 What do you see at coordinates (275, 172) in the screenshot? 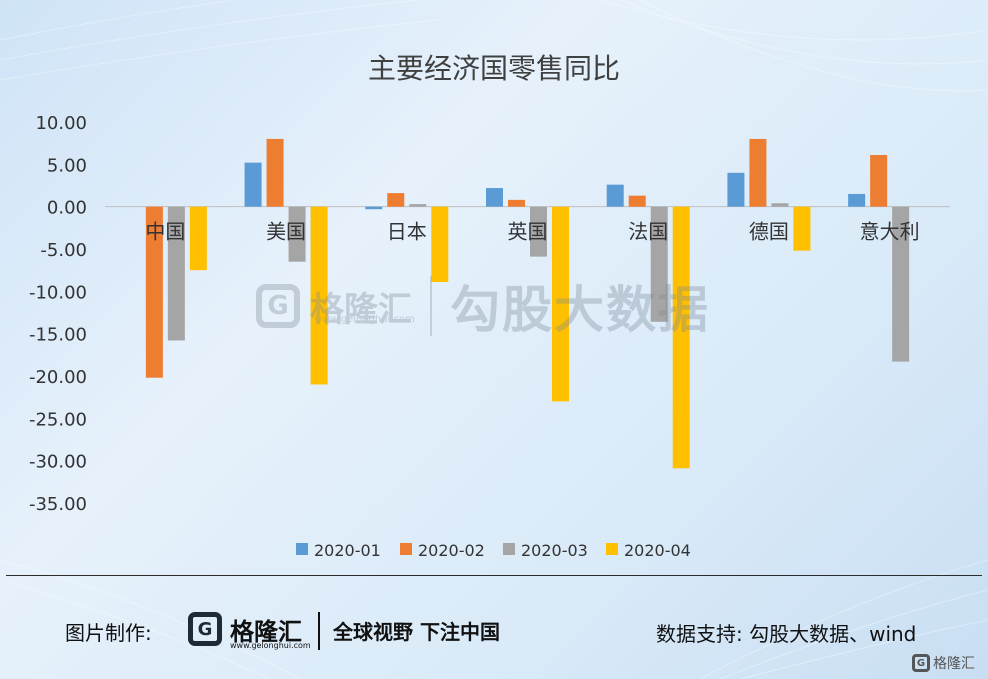
I see `bar-2020-02-美国` at bounding box center [275, 172].